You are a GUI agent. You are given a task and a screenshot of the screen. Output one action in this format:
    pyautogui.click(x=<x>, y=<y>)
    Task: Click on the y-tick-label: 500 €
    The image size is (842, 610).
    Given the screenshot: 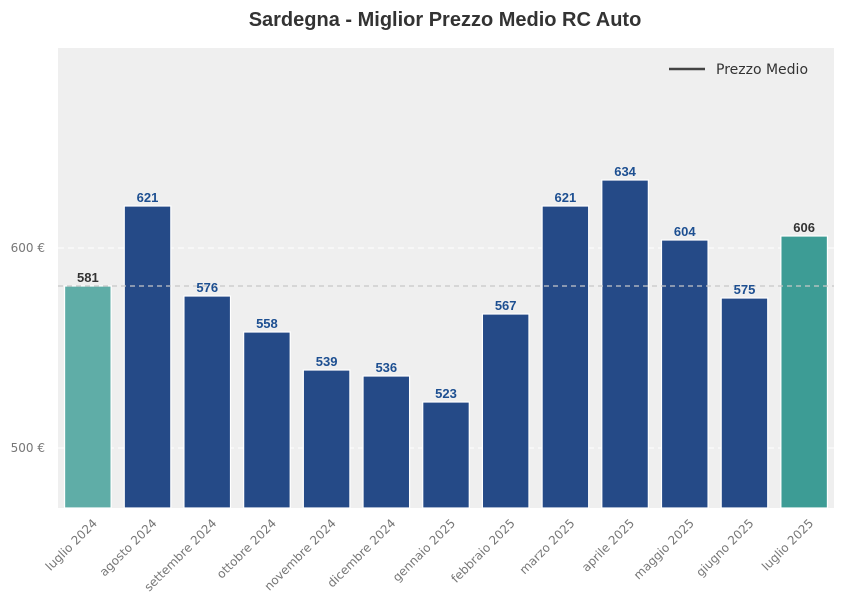 What is the action you would take?
    pyautogui.click(x=28, y=448)
    